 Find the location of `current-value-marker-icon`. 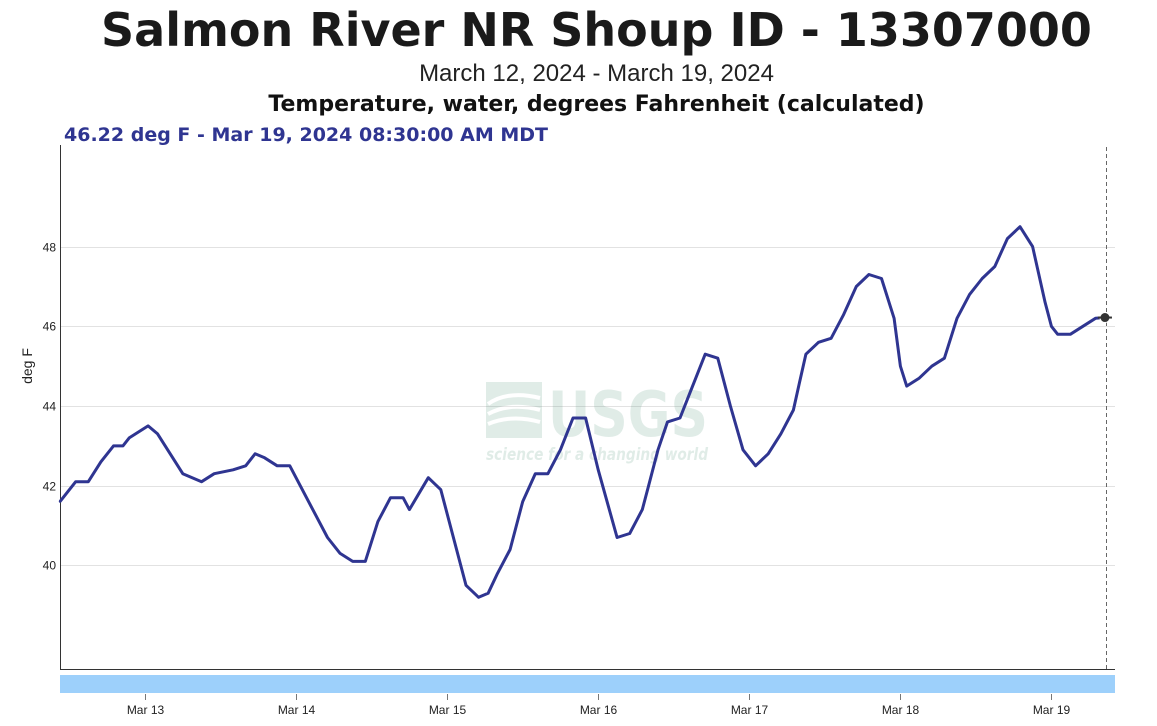

current-value-marker-icon is located at coordinates (1104, 318).